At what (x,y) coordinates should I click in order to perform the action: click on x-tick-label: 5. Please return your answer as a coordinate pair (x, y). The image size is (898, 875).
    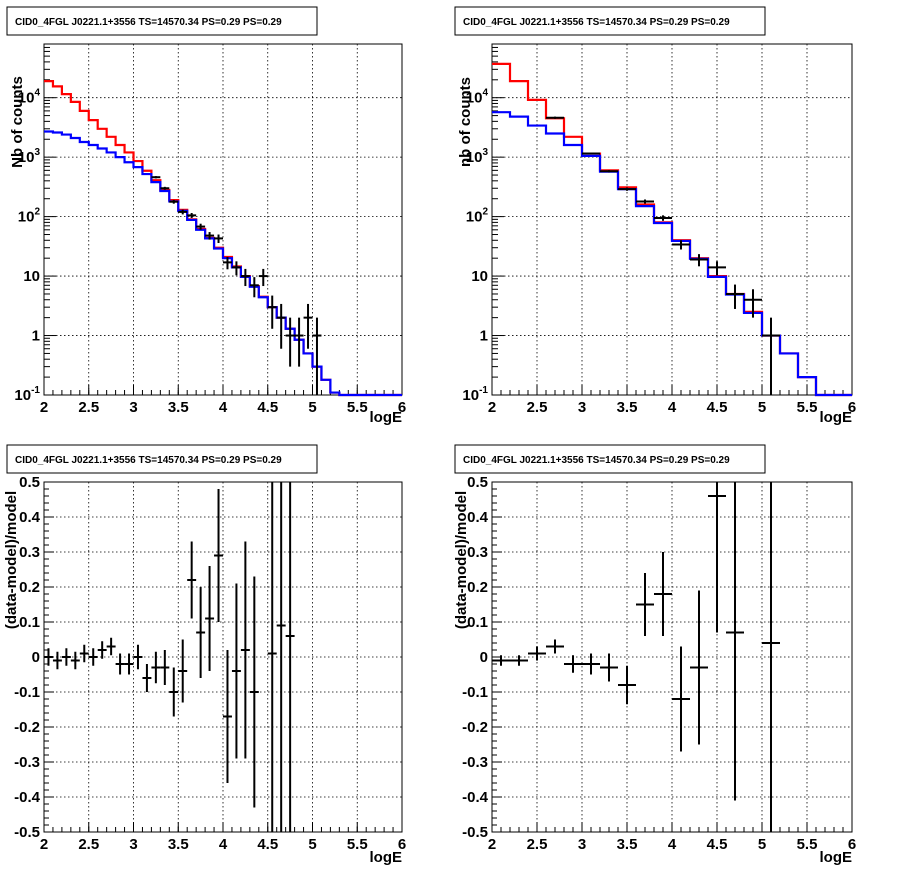
    Looking at the image, I should click on (762, 844).